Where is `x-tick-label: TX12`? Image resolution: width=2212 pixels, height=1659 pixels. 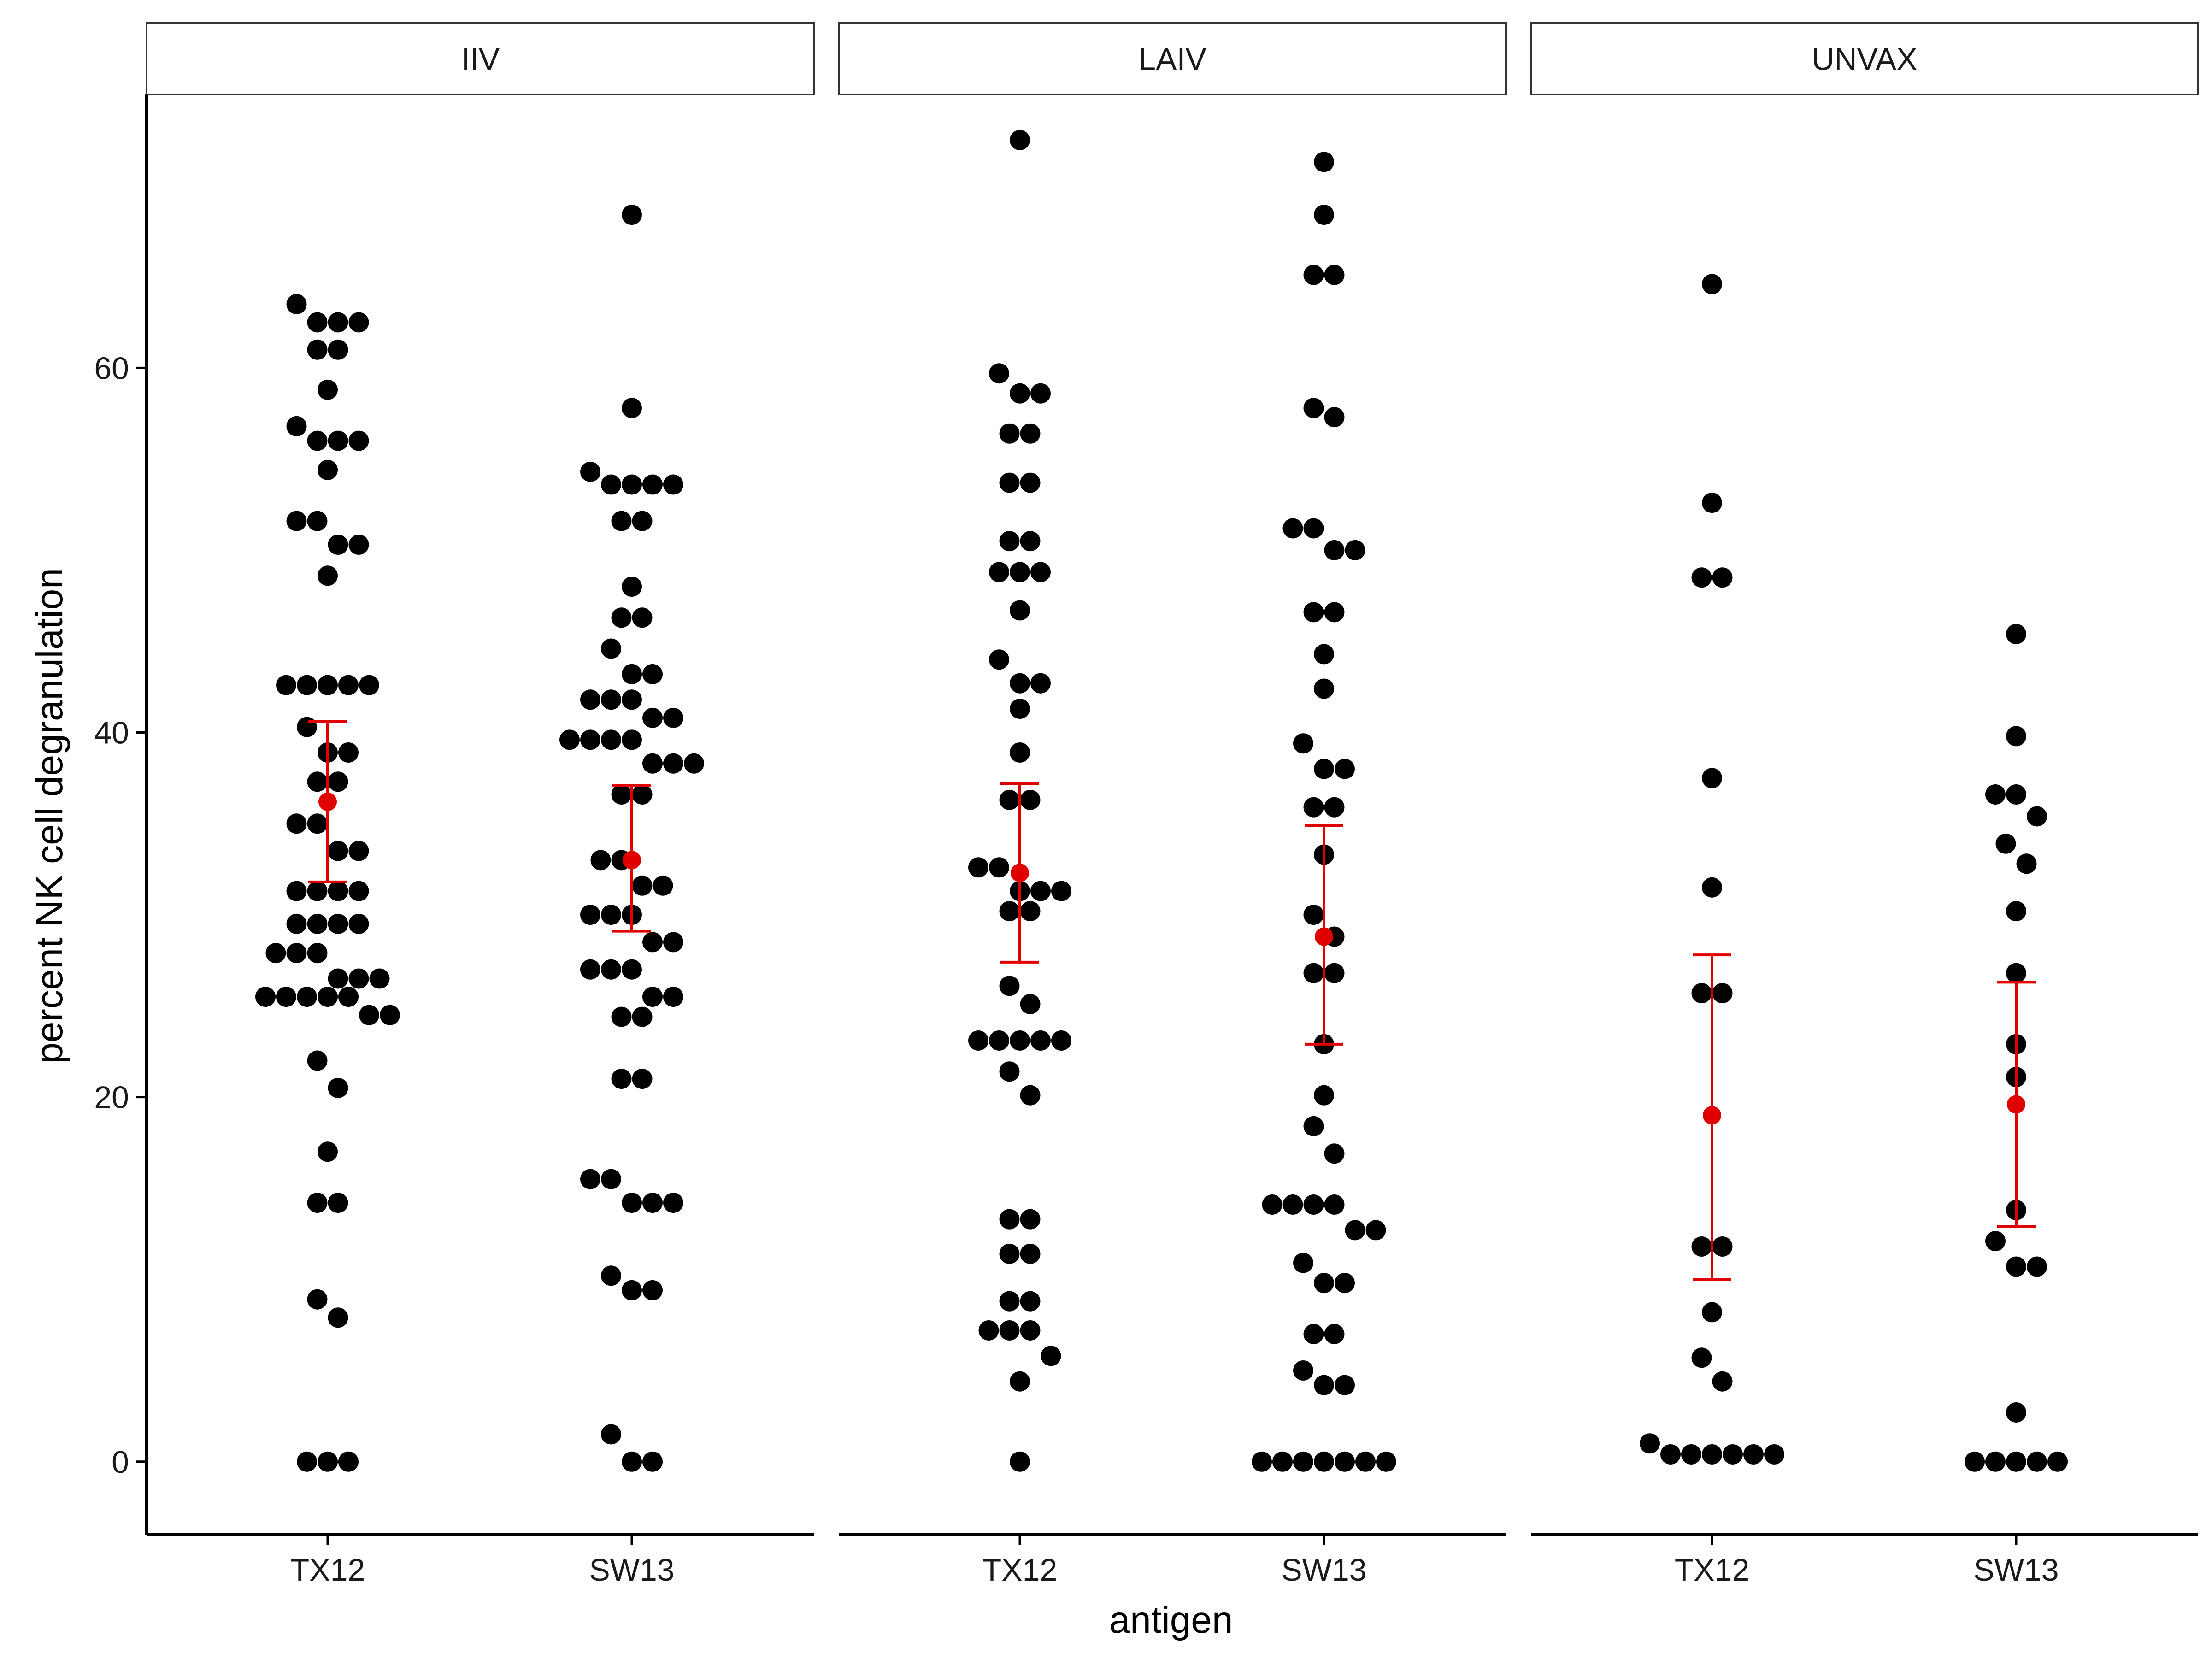 x-tick-label: TX12 is located at coordinates (1020, 1570).